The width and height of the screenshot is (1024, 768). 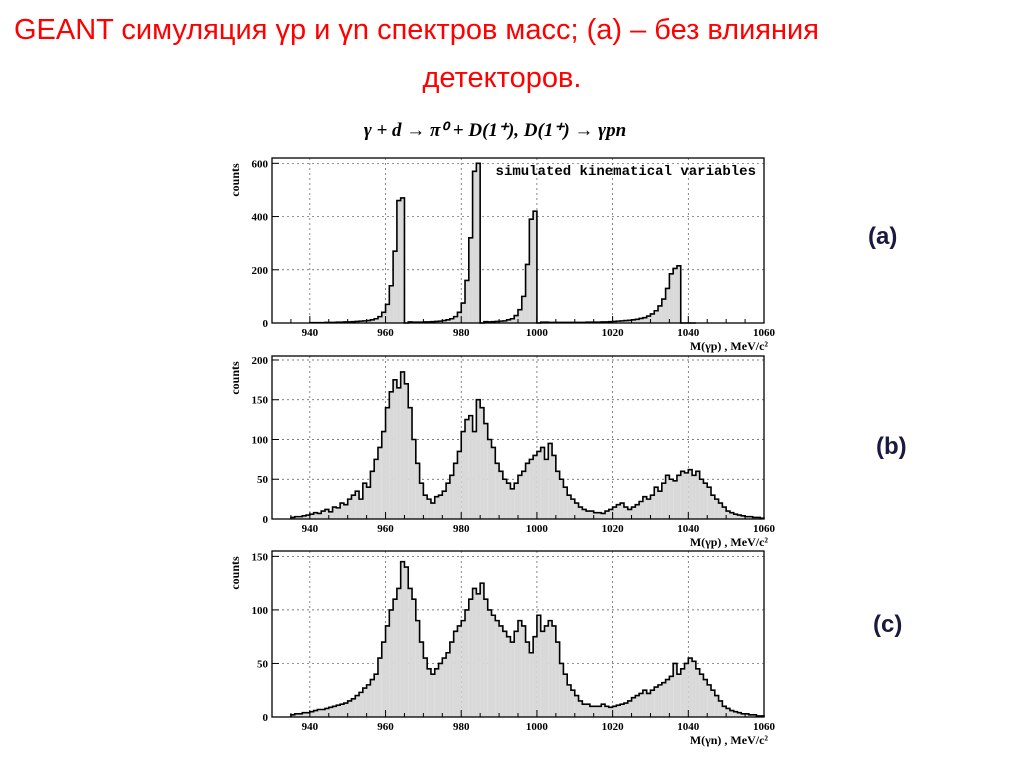 What do you see at coordinates (527, 445) in the screenshot?
I see `histogram-bars-b` at bounding box center [527, 445].